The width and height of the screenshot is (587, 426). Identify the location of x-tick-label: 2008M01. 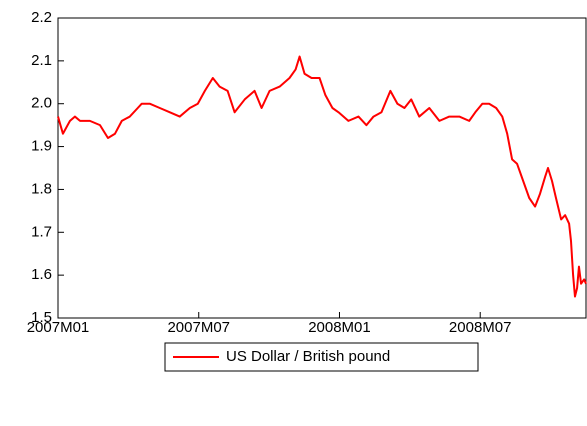
(339, 327).